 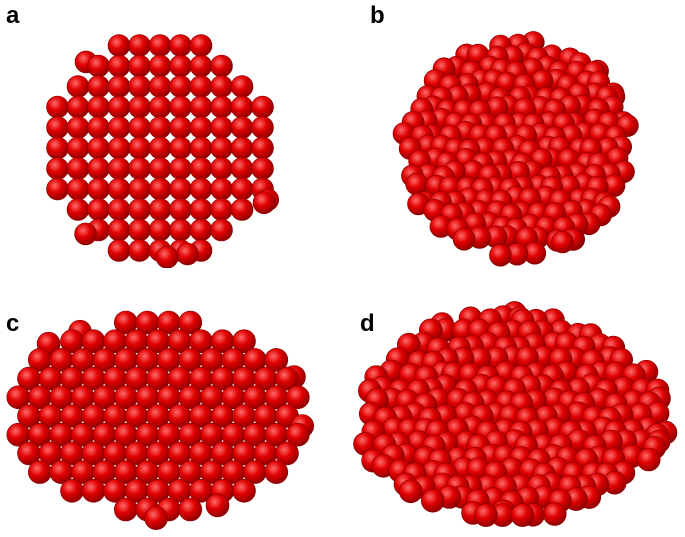 What do you see at coordinates (13, 15) in the screenshot?
I see `panel-label-a: a` at bounding box center [13, 15].